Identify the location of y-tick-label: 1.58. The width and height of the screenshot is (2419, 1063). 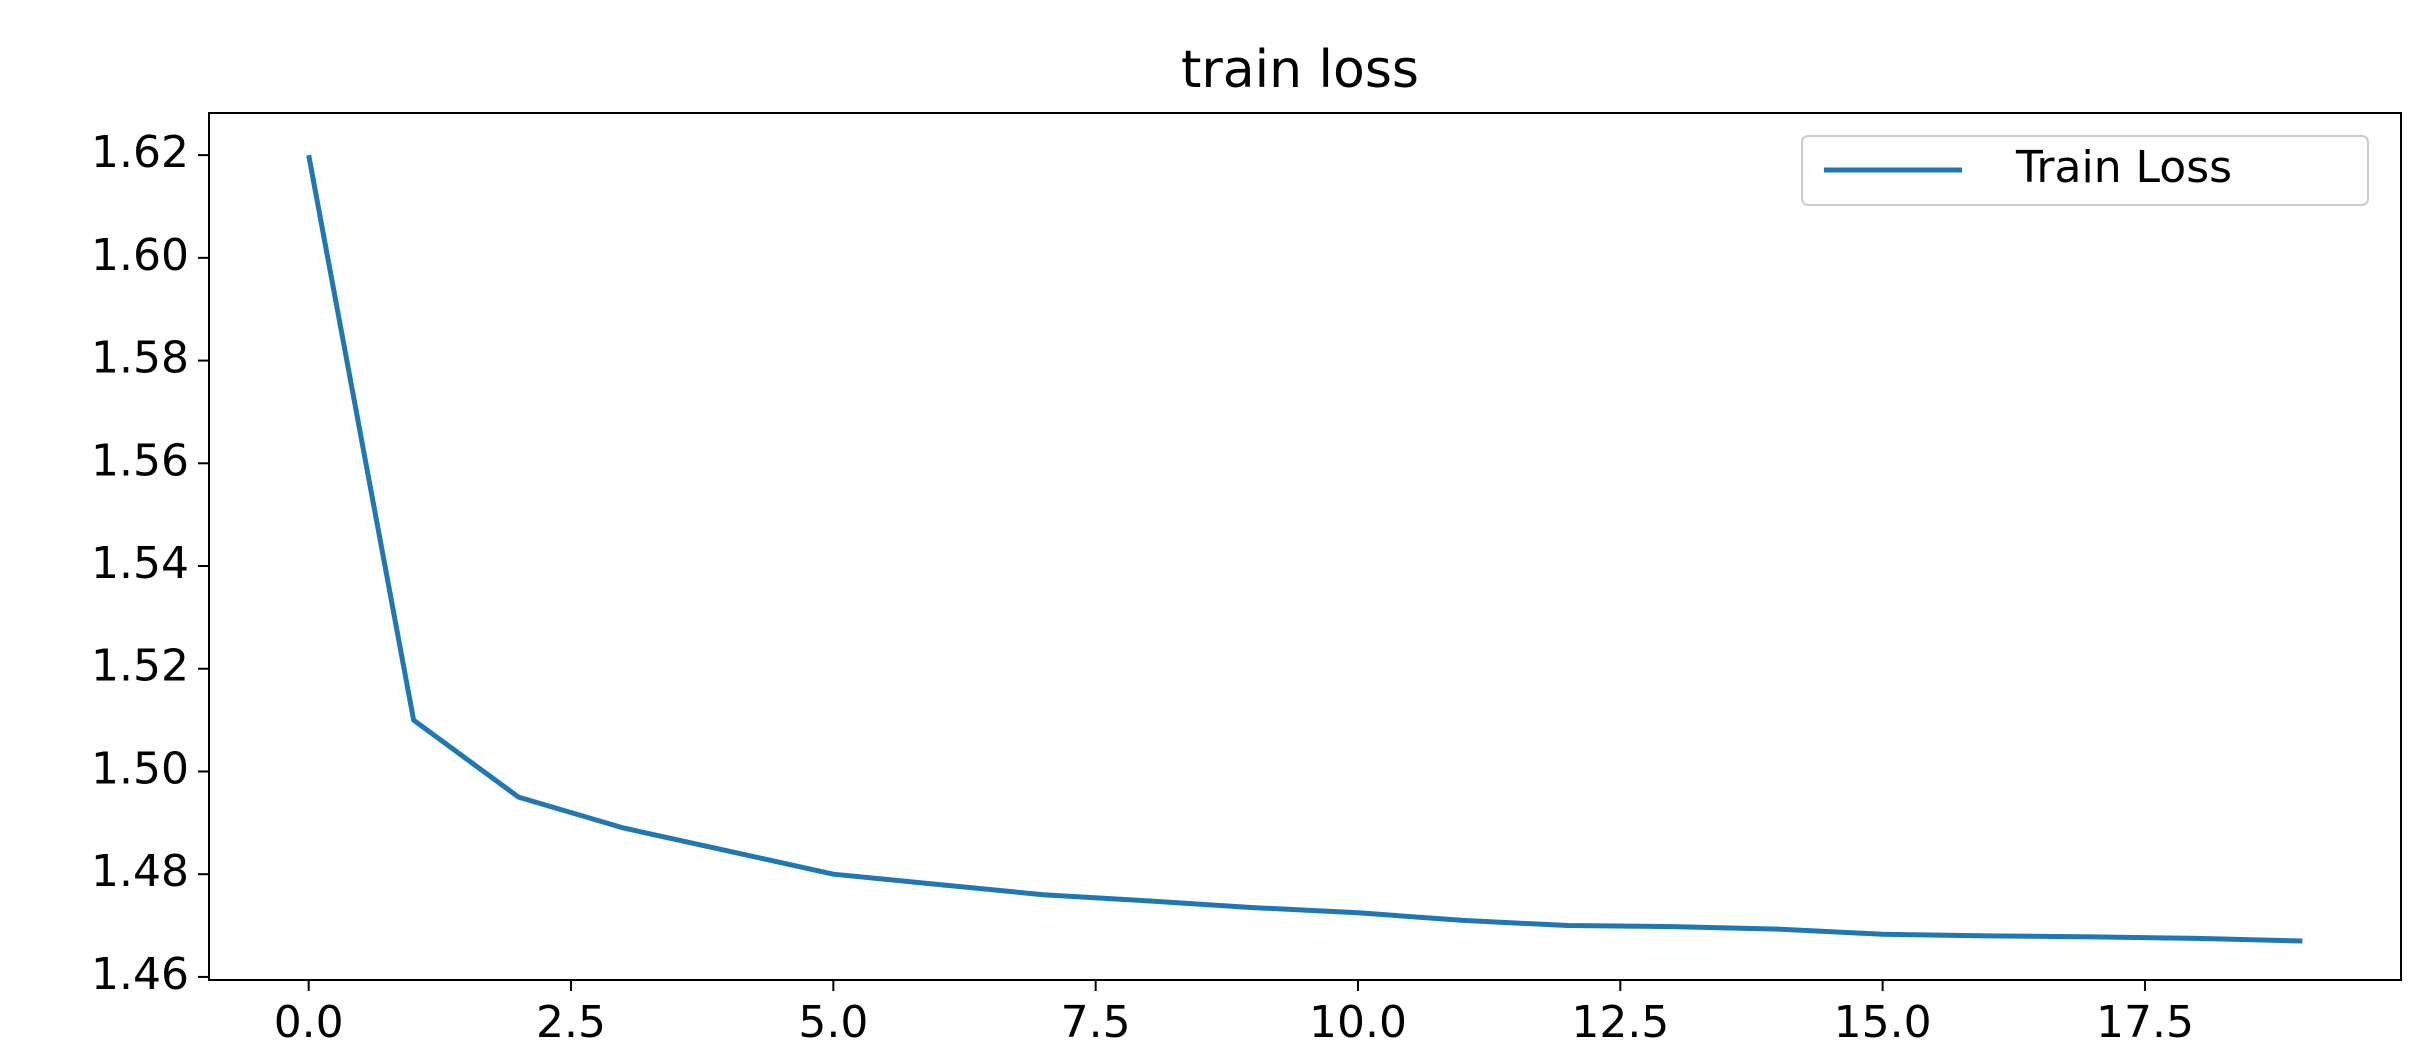
(140, 358).